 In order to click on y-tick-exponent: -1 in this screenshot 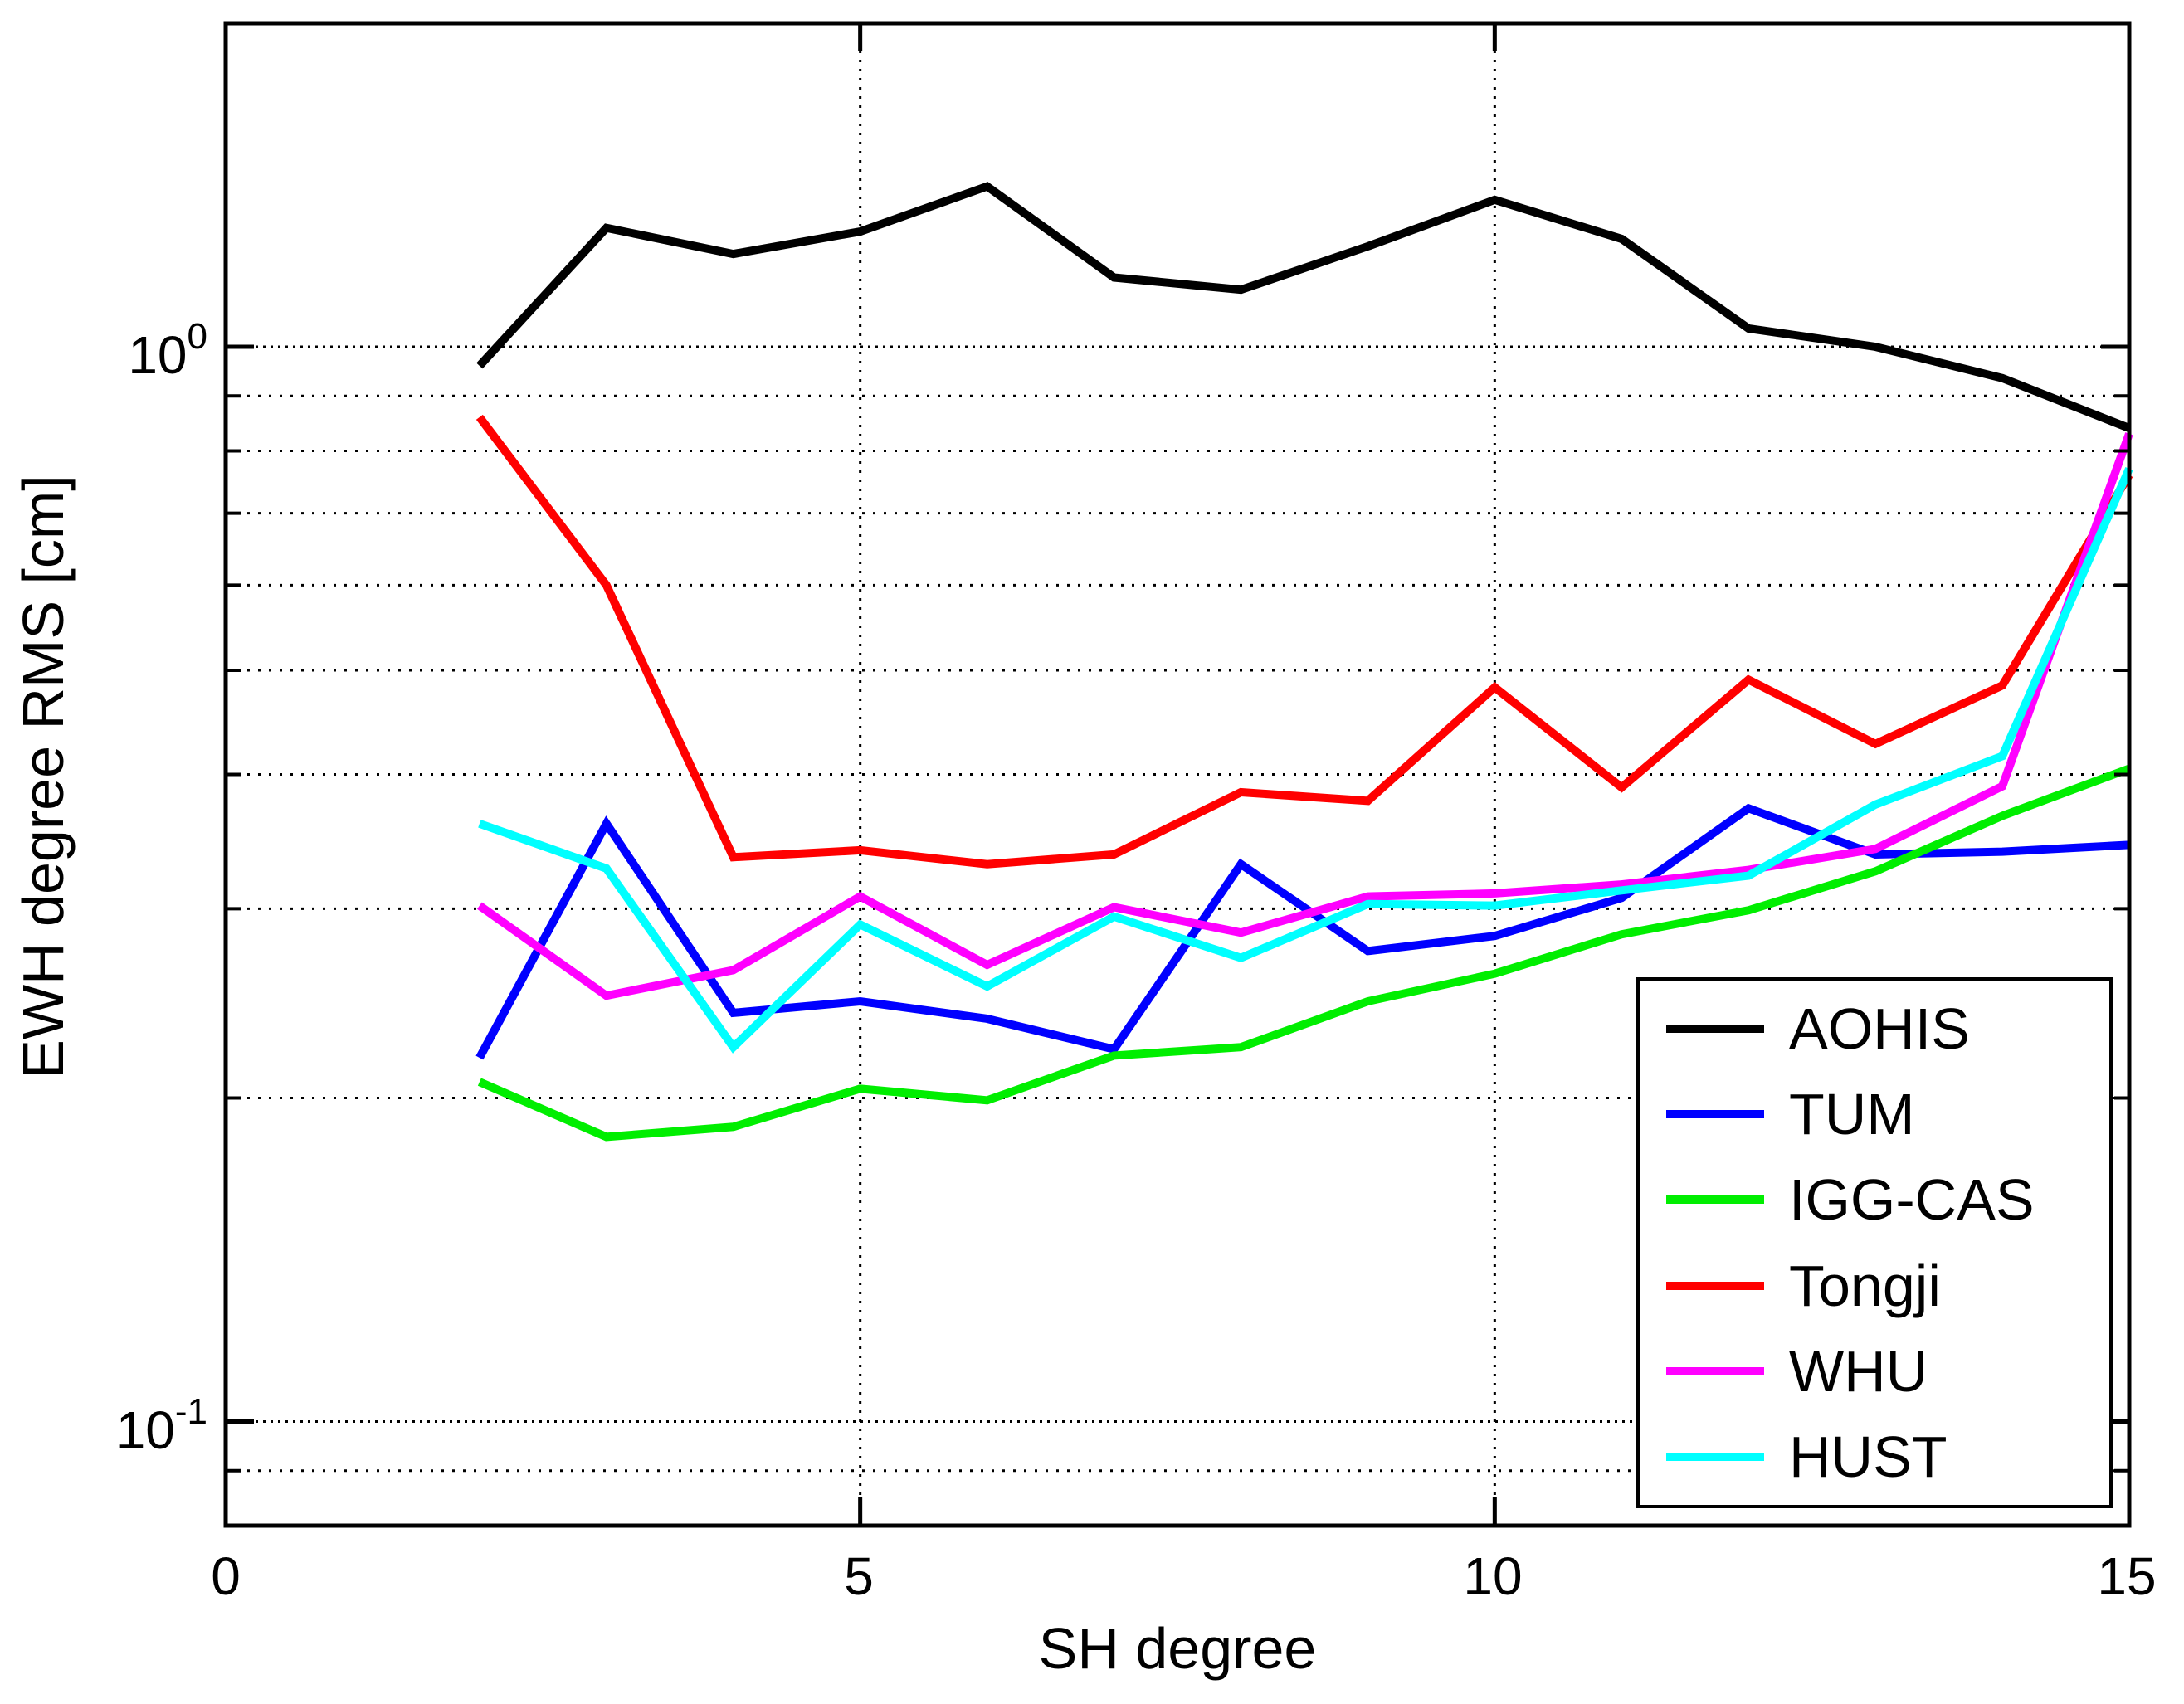, I will do `click(190, 1411)`.